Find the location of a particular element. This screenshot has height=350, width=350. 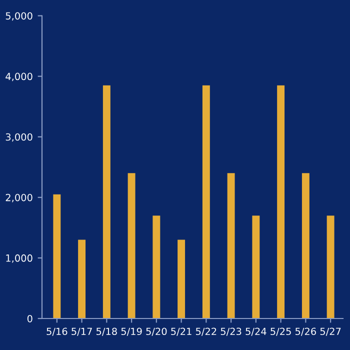

x-tick-label: 5/17 is located at coordinates (82, 332).